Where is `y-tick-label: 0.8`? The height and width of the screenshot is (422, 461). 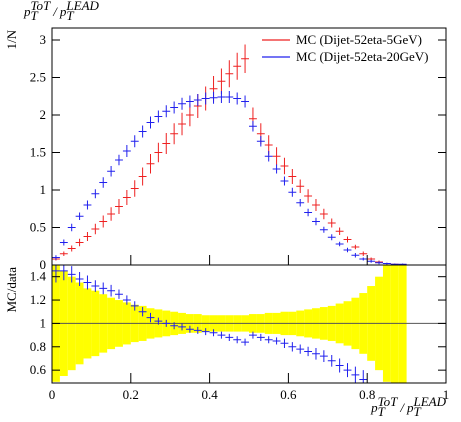
y-tick-label: 0.8 is located at coordinates (38, 346).